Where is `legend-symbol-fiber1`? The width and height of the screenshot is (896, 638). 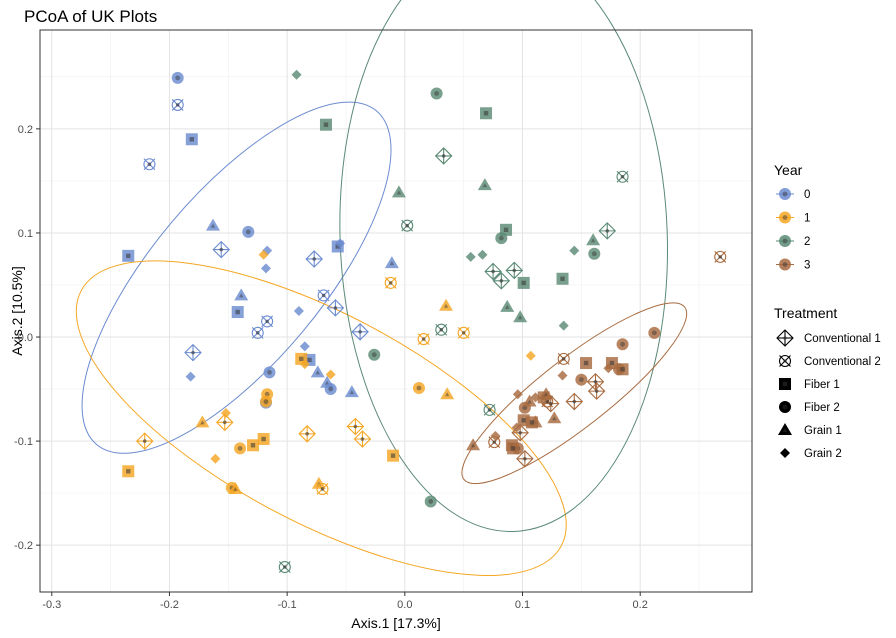 legend-symbol-fiber1 is located at coordinates (785, 384).